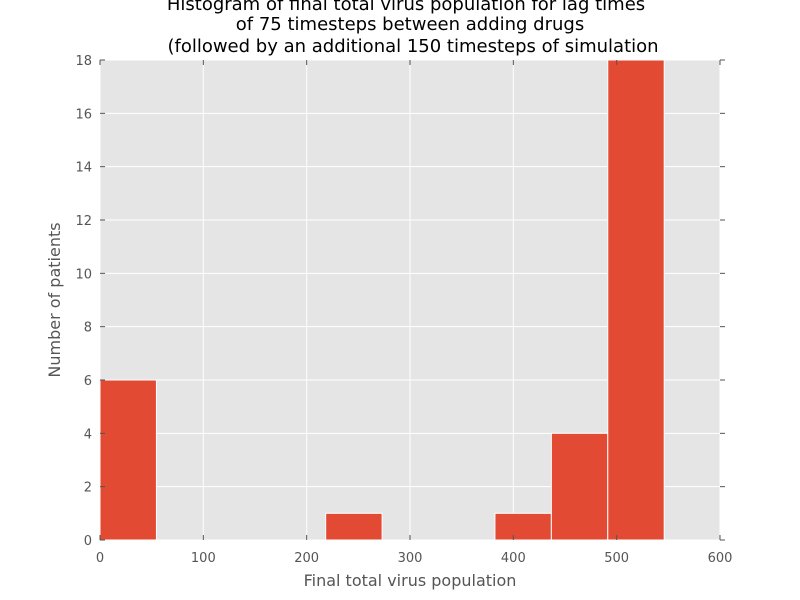 Image resolution: width=800 pixels, height=600 pixels. What do you see at coordinates (83, 114) in the screenshot?
I see `y-tick-label: 16` at bounding box center [83, 114].